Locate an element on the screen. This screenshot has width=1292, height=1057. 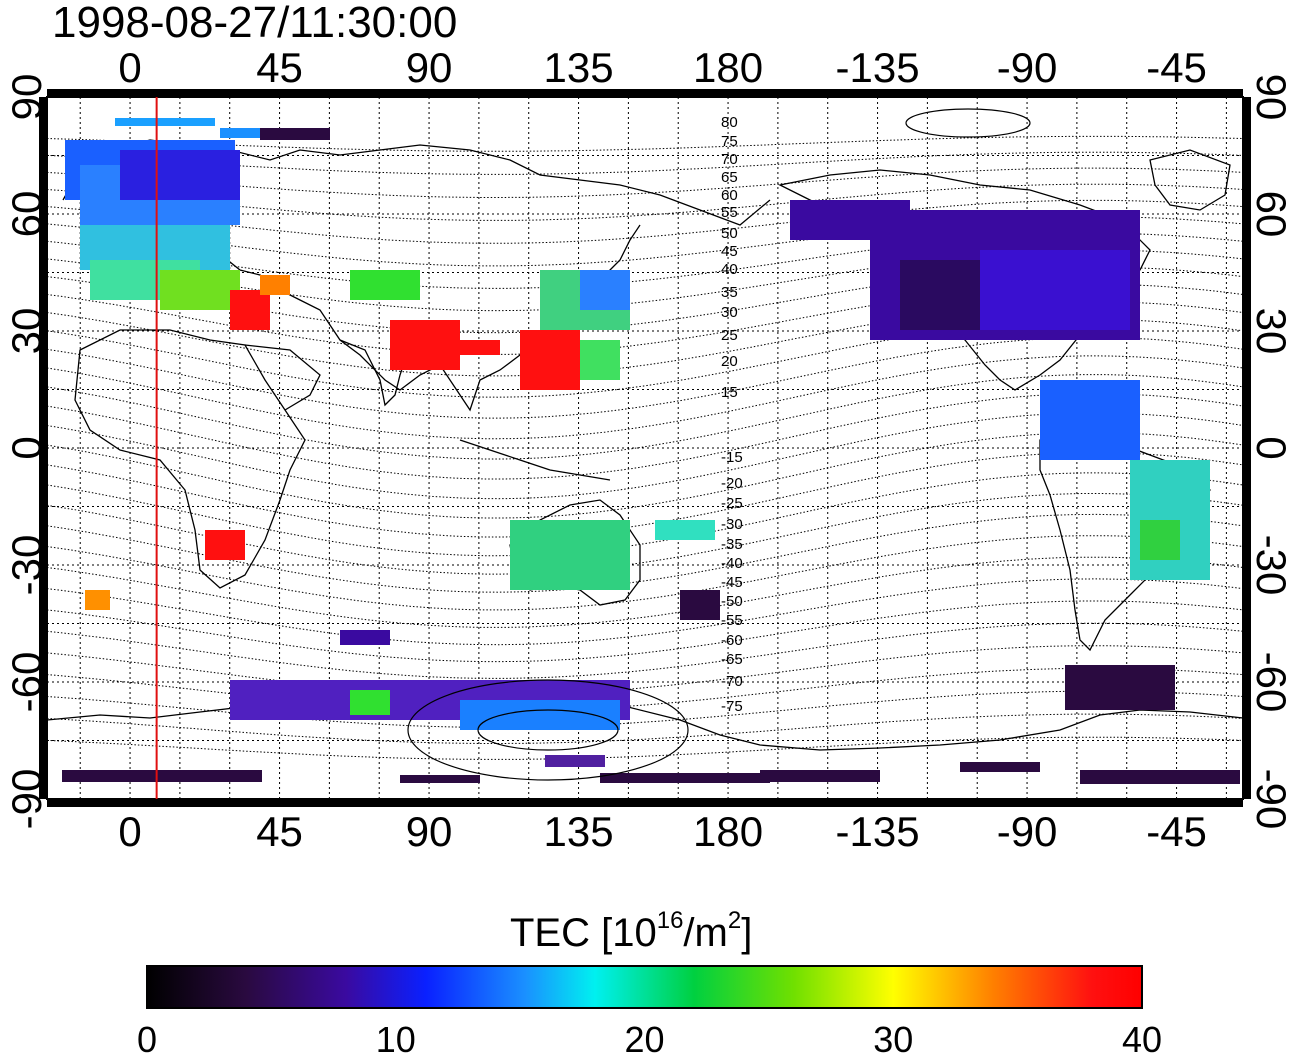
right-lat-tick-label: 30 is located at coordinates (1270, 331).